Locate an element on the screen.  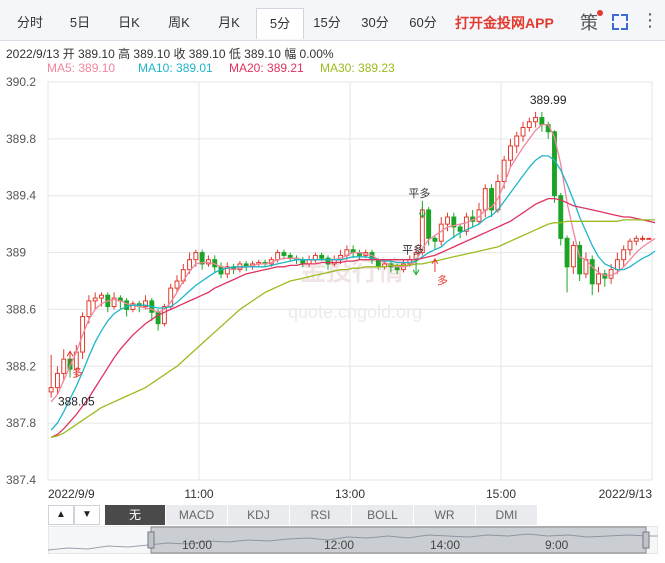
tab-60min: 60分 is located at coordinates (423, 22).